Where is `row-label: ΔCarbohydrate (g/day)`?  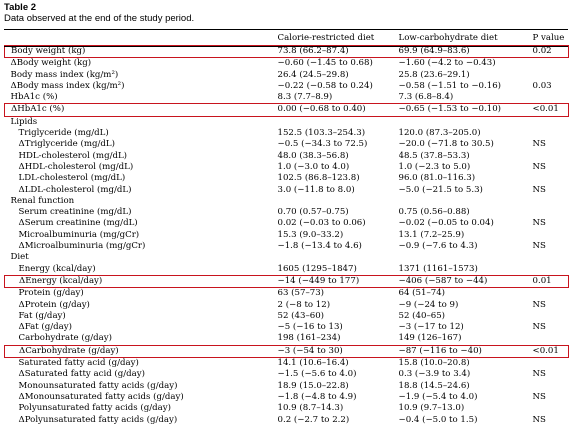
row-label: ΔCarbohydrate (g/day) is located at coordinates (139, 351).